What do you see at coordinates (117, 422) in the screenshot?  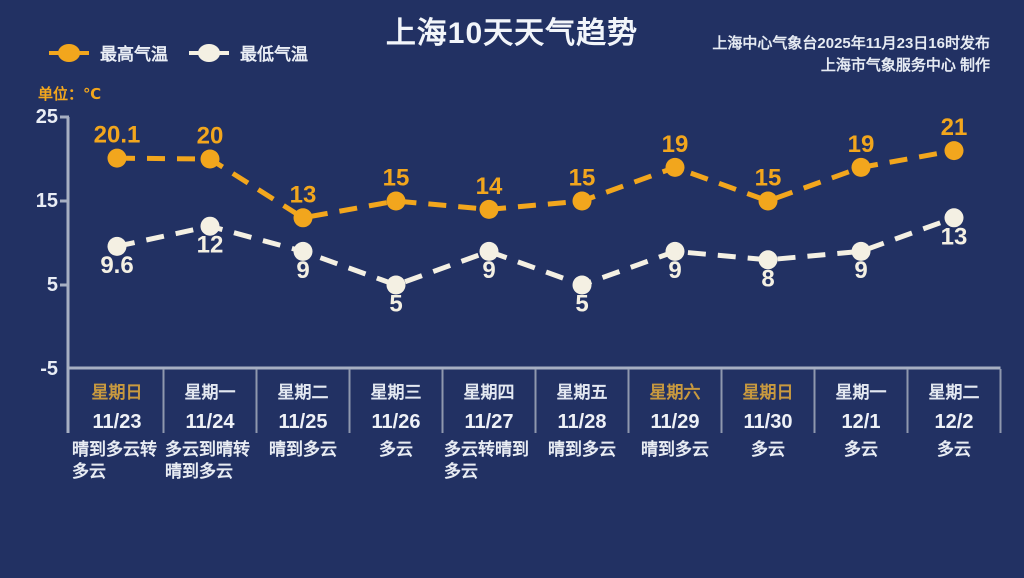 I see `date-label: 11/23` at bounding box center [117, 422].